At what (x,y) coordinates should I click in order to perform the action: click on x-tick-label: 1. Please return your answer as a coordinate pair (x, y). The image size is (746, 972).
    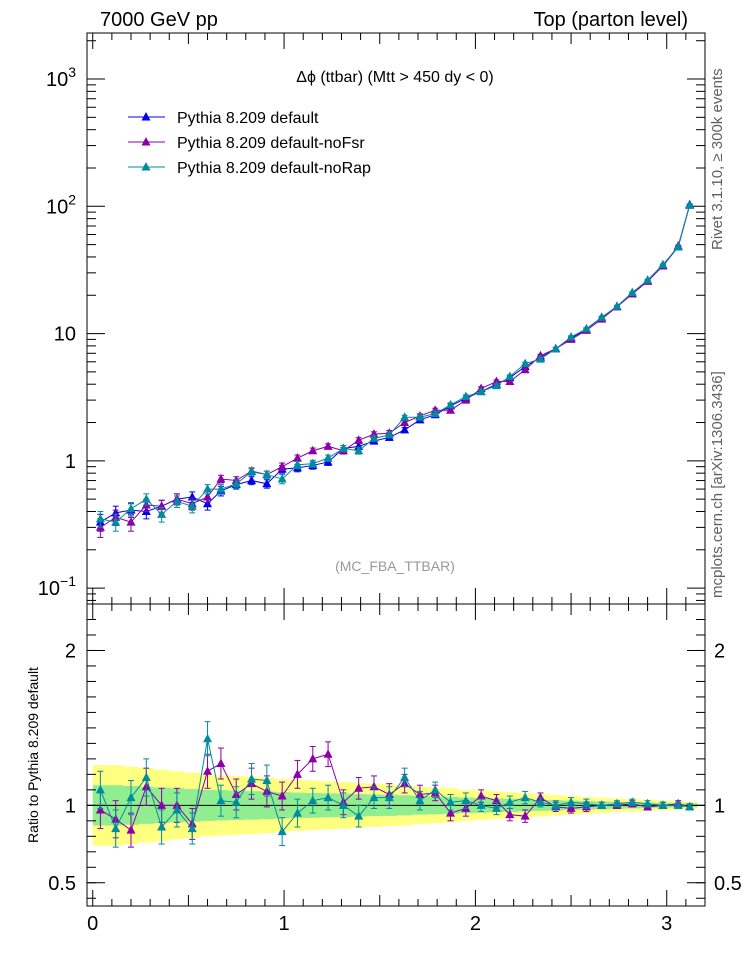
    Looking at the image, I should click on (284, 924).